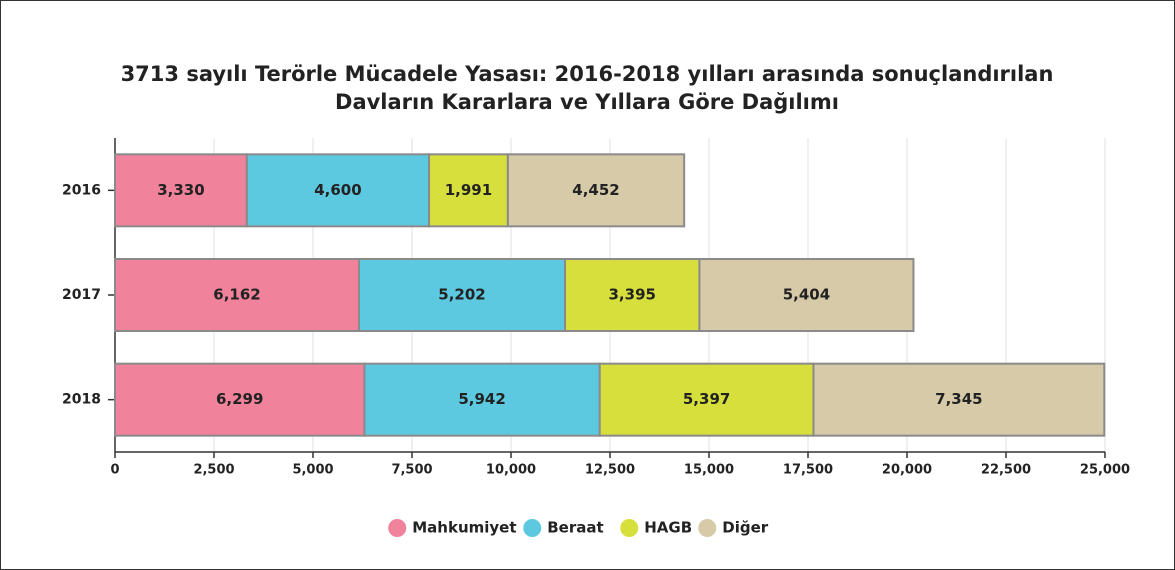  What do you see at coordinates (114, 470) in the screenshot?
I see `x-tick-label: 0` at bounding box center [114, 470].